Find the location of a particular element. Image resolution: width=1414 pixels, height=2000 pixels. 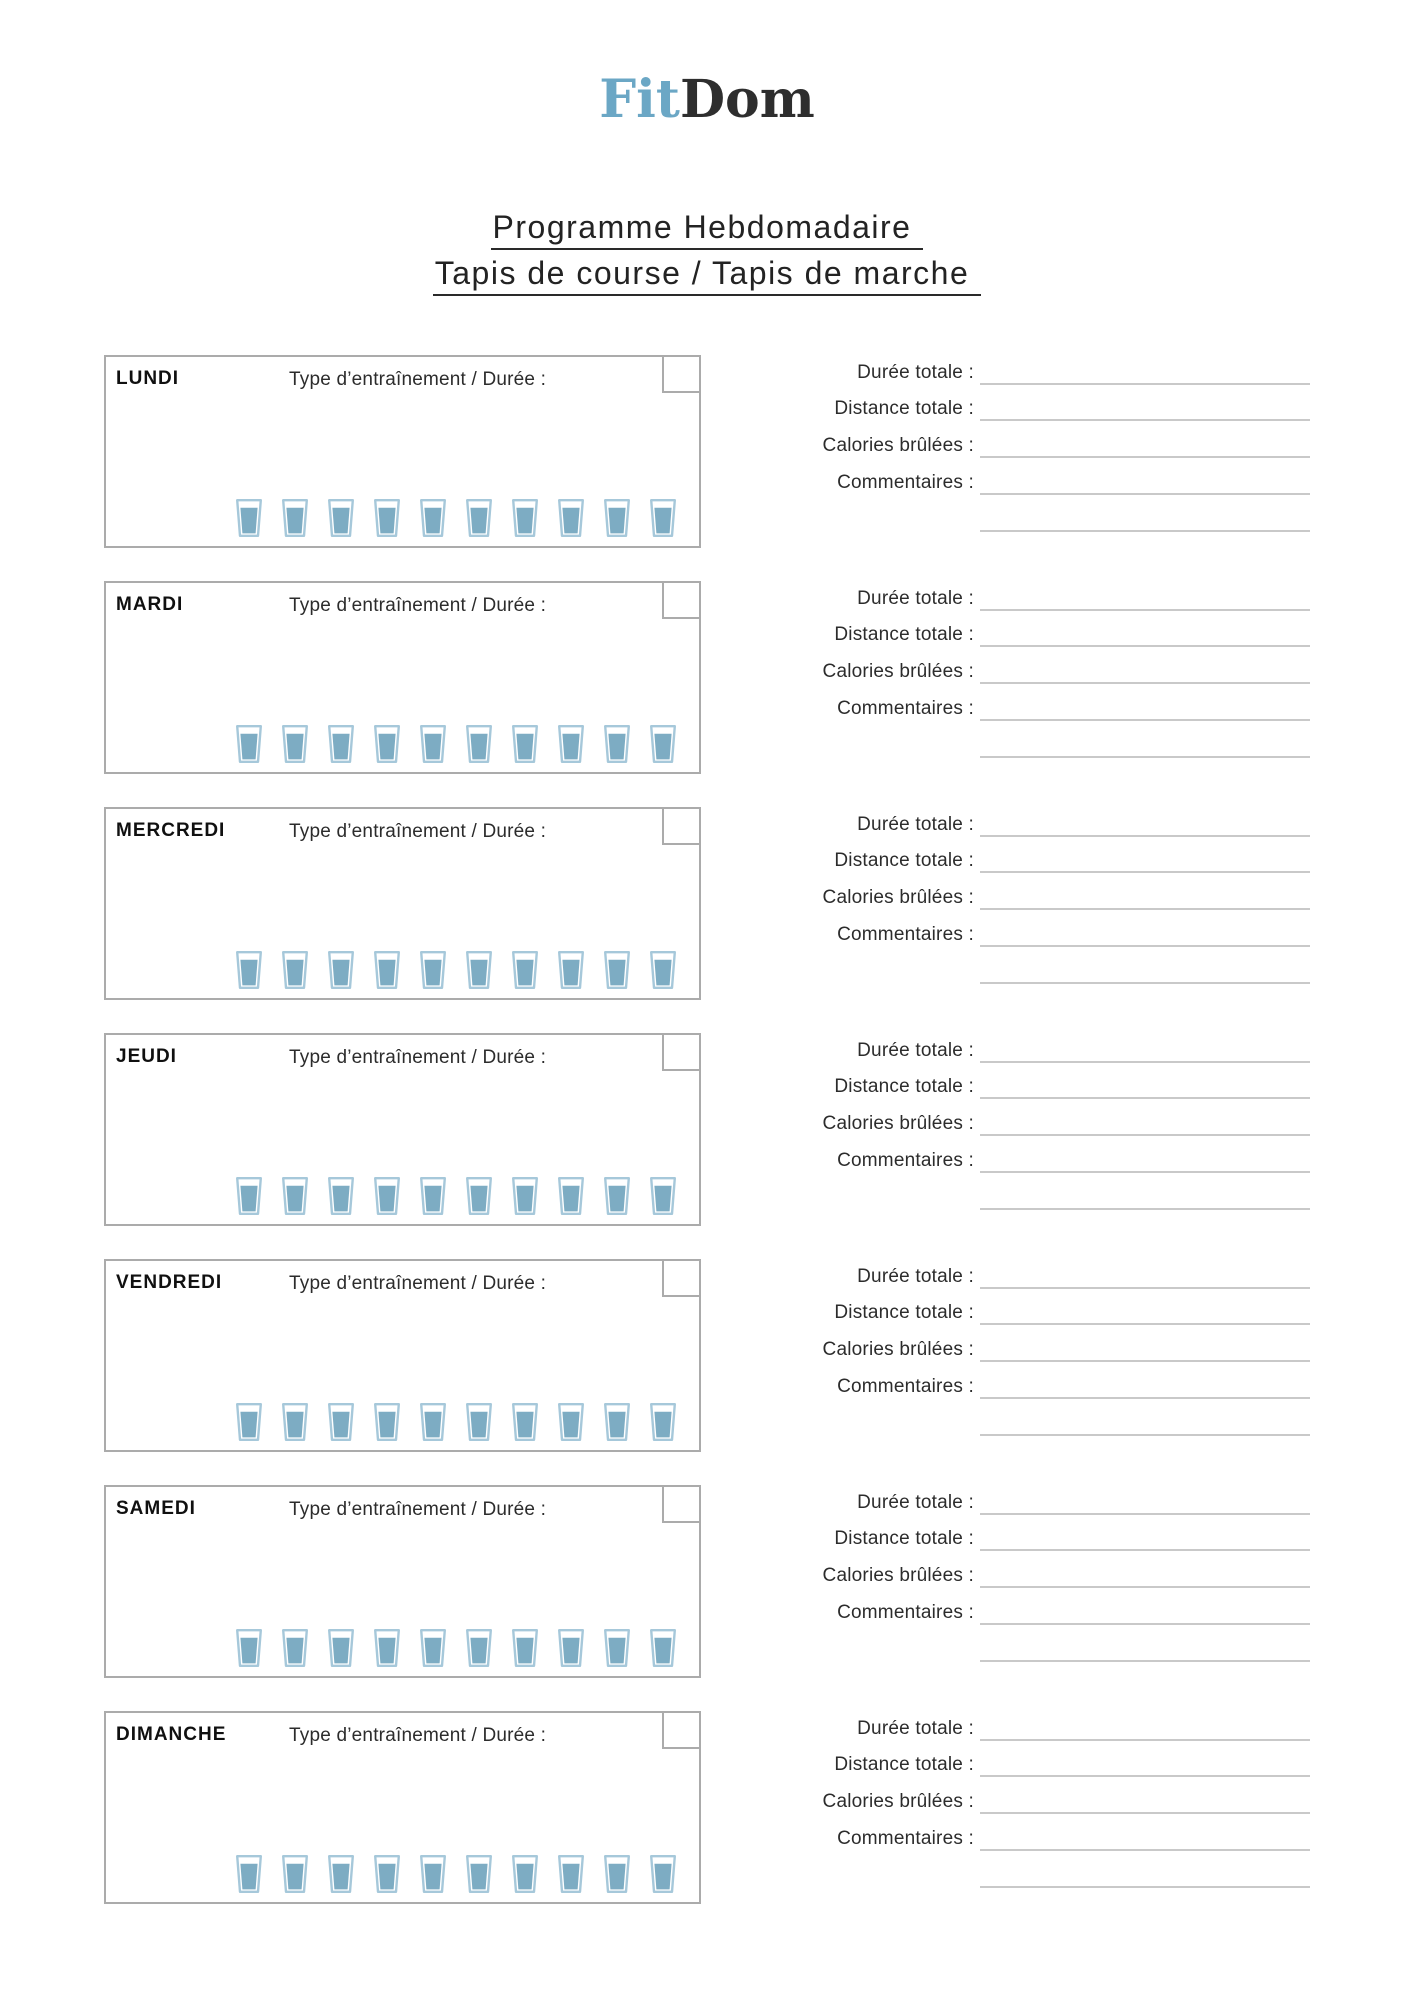

day-label: LUNDI is located at coordinates (148, 378).